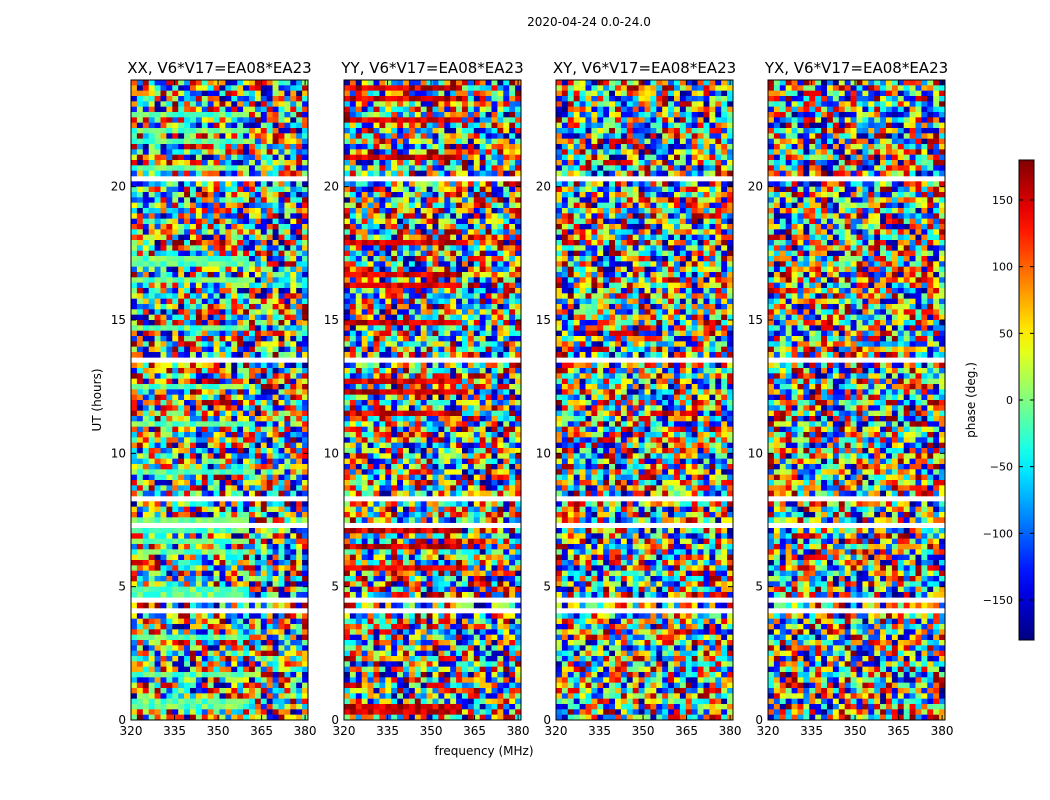 The width and height of the screenshot is (1050, 800). What do you see at coordinates (1001, 467) in the screenshot?
I see `colorbar-tick-label: −50` at bounding box center [1001, 467].